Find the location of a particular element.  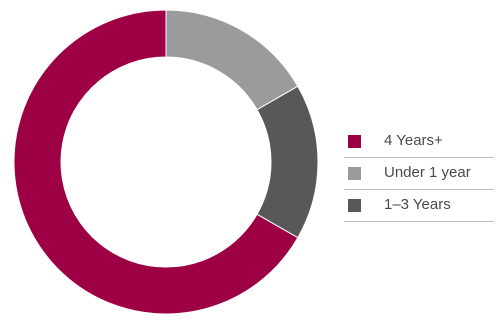

donut-slice-1-3-years is located at coordinates (287, 162).